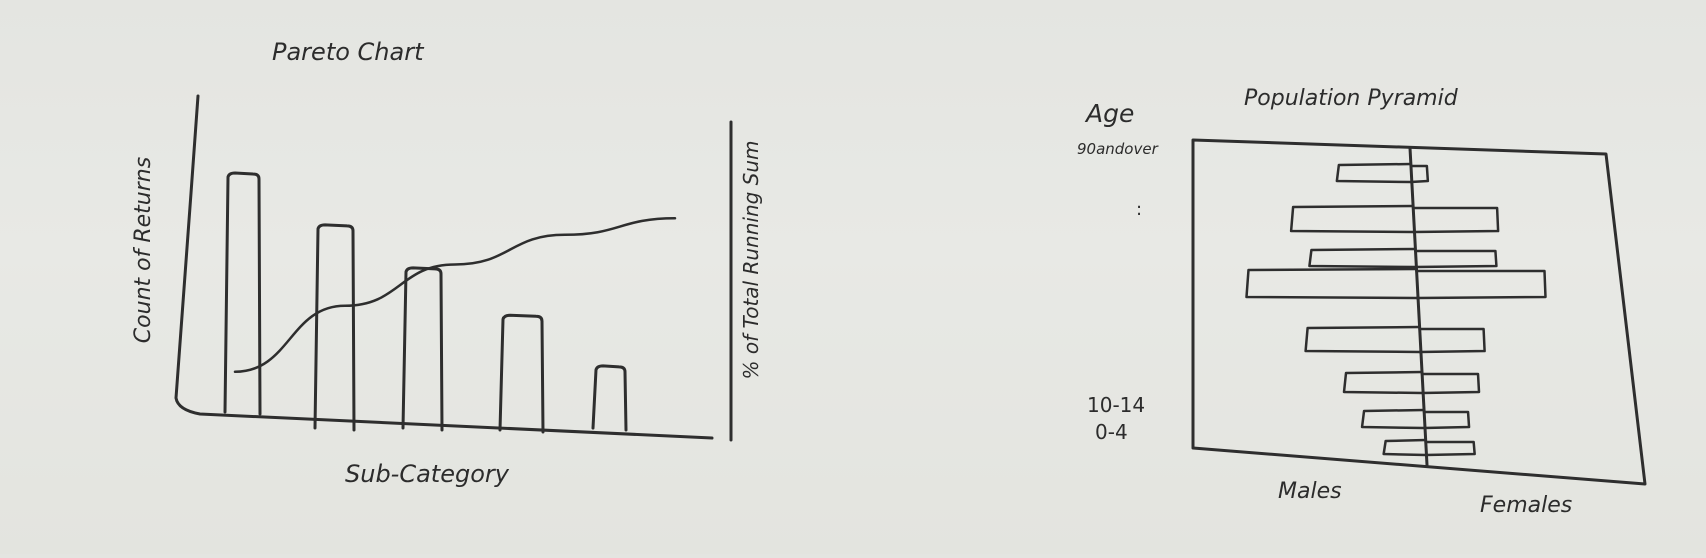 This screenshot has width=1706, height=558. Describe the element at coordinates (1139, 209) in the screenshot. I see `pyramid-ellipsis: :` at that location.